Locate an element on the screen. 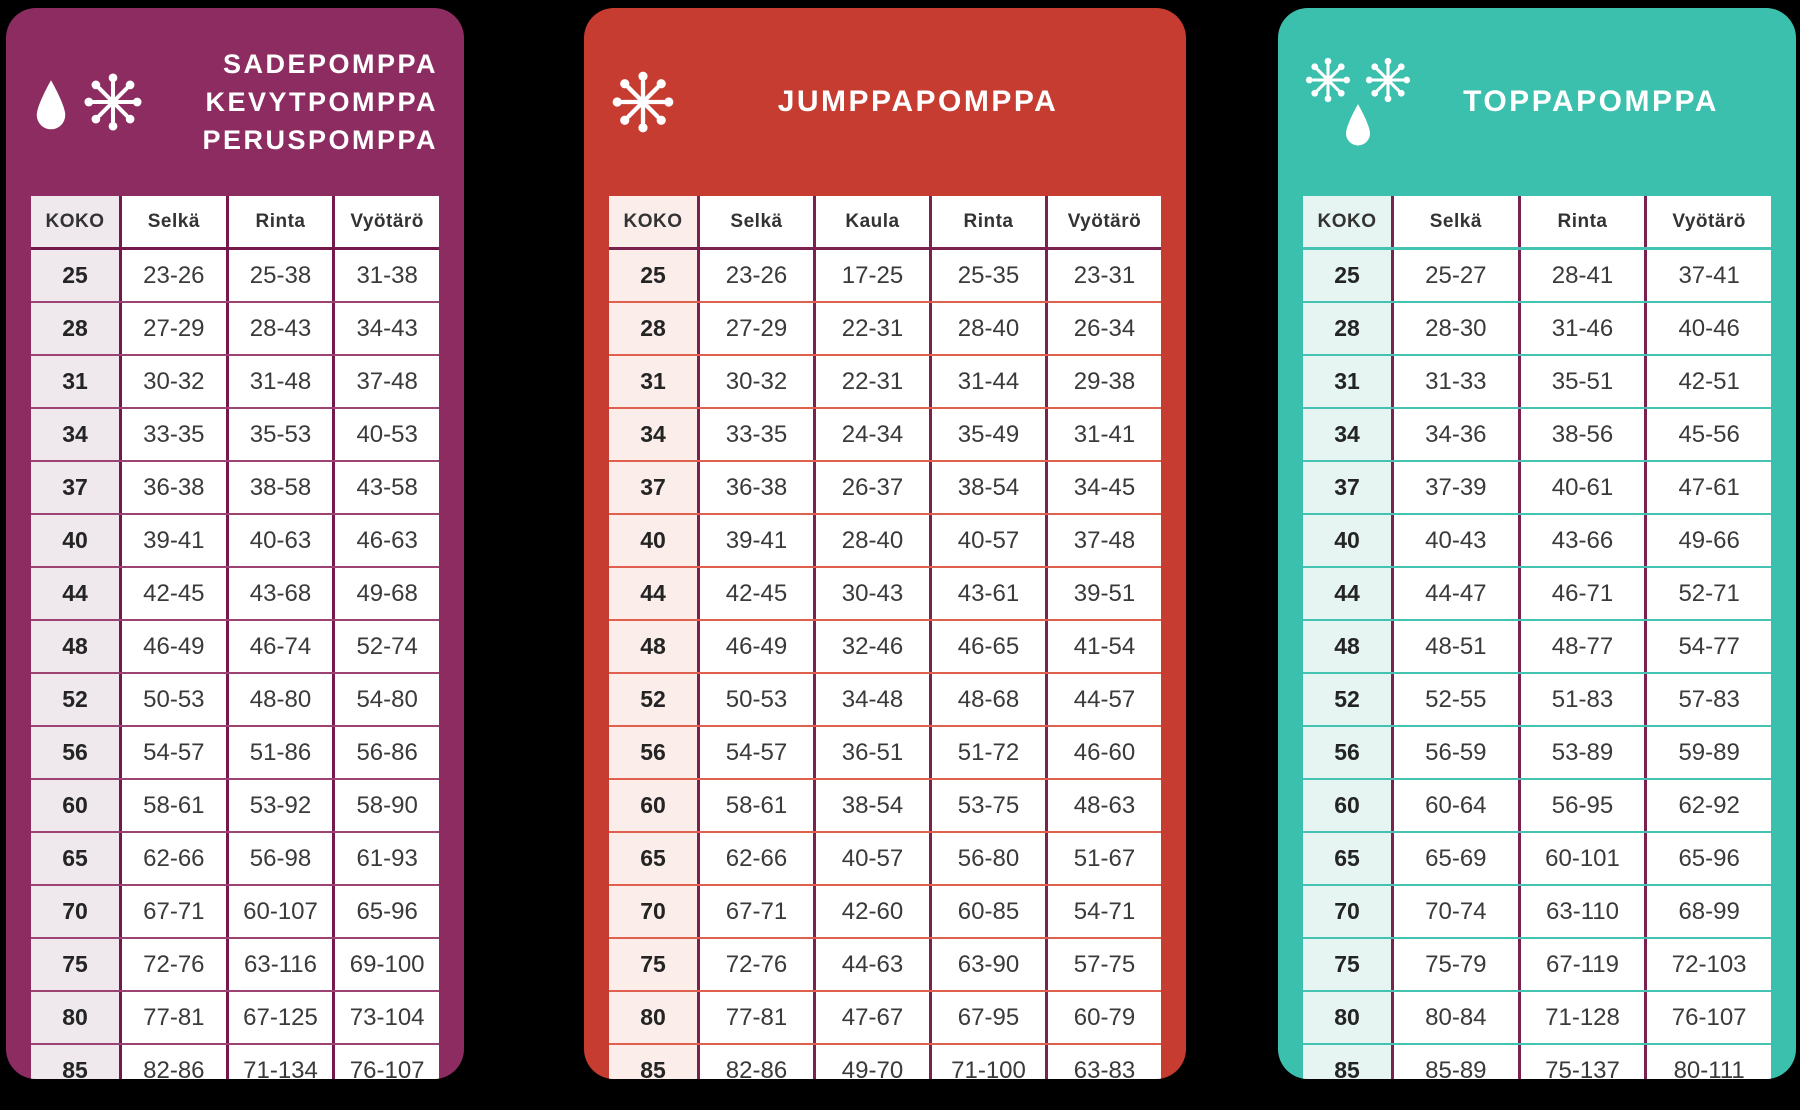 The image size is (1800, 1110). measure-cell: 58-61 is located at coordinates (755, 805).